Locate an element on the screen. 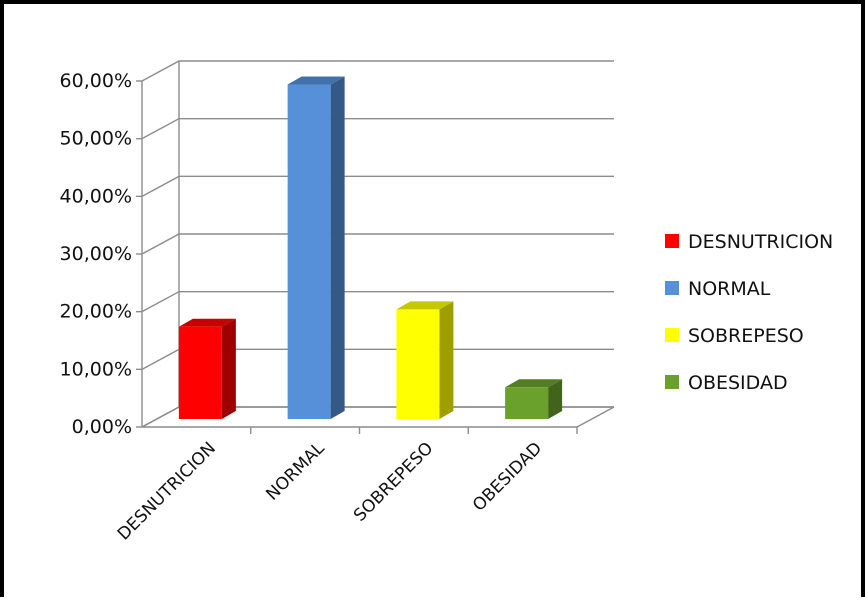  legend-item: DESNUTRICION is located at coordinates (749, 242).